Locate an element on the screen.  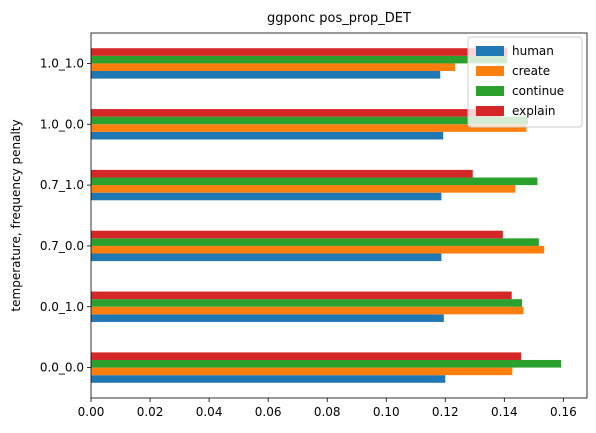
legend-swatch-explain is located at coordinates (490, 111).